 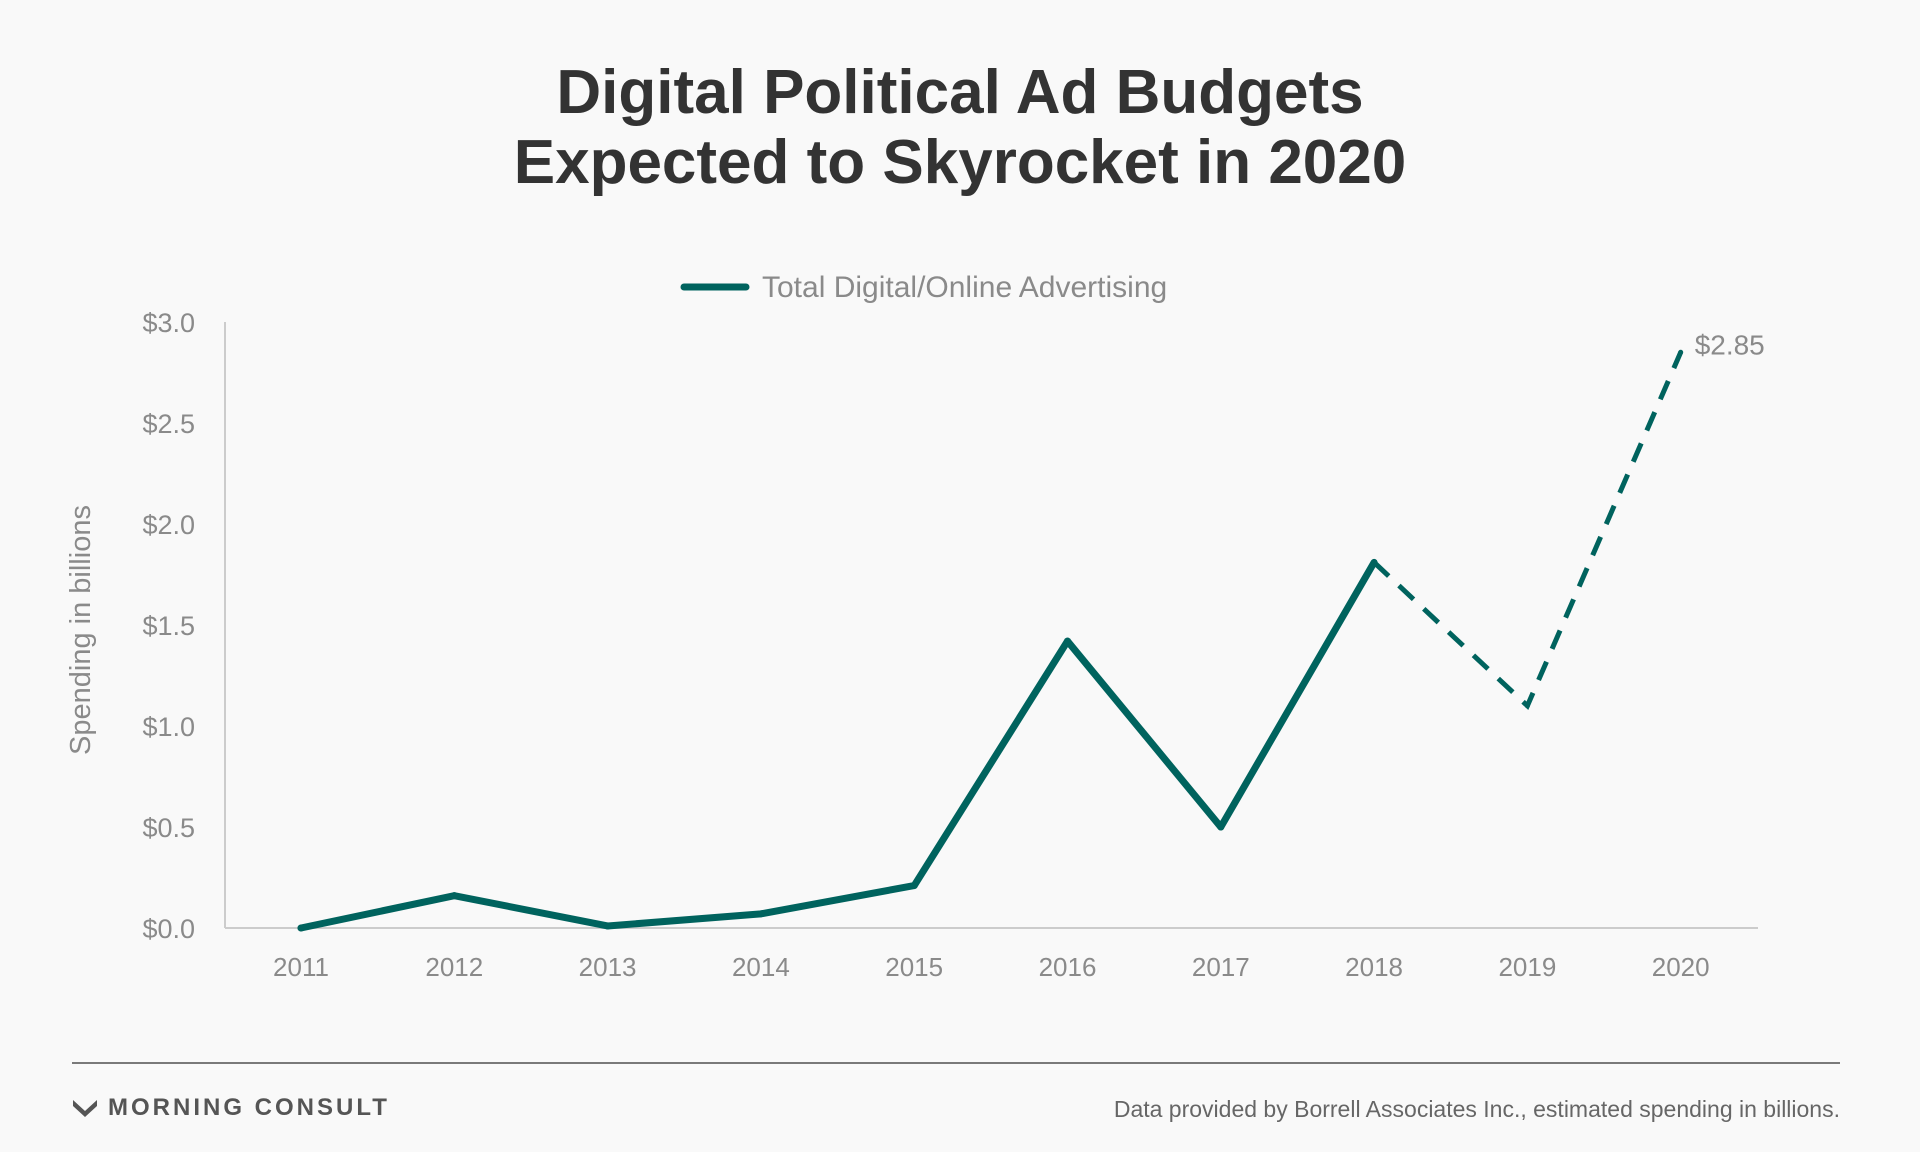 What do you see at coordinates (960, 162) in the screenshot?
I see `chart-title-line-2: Expected to Skyrocket in 2020` at bounding box center [960, 162].